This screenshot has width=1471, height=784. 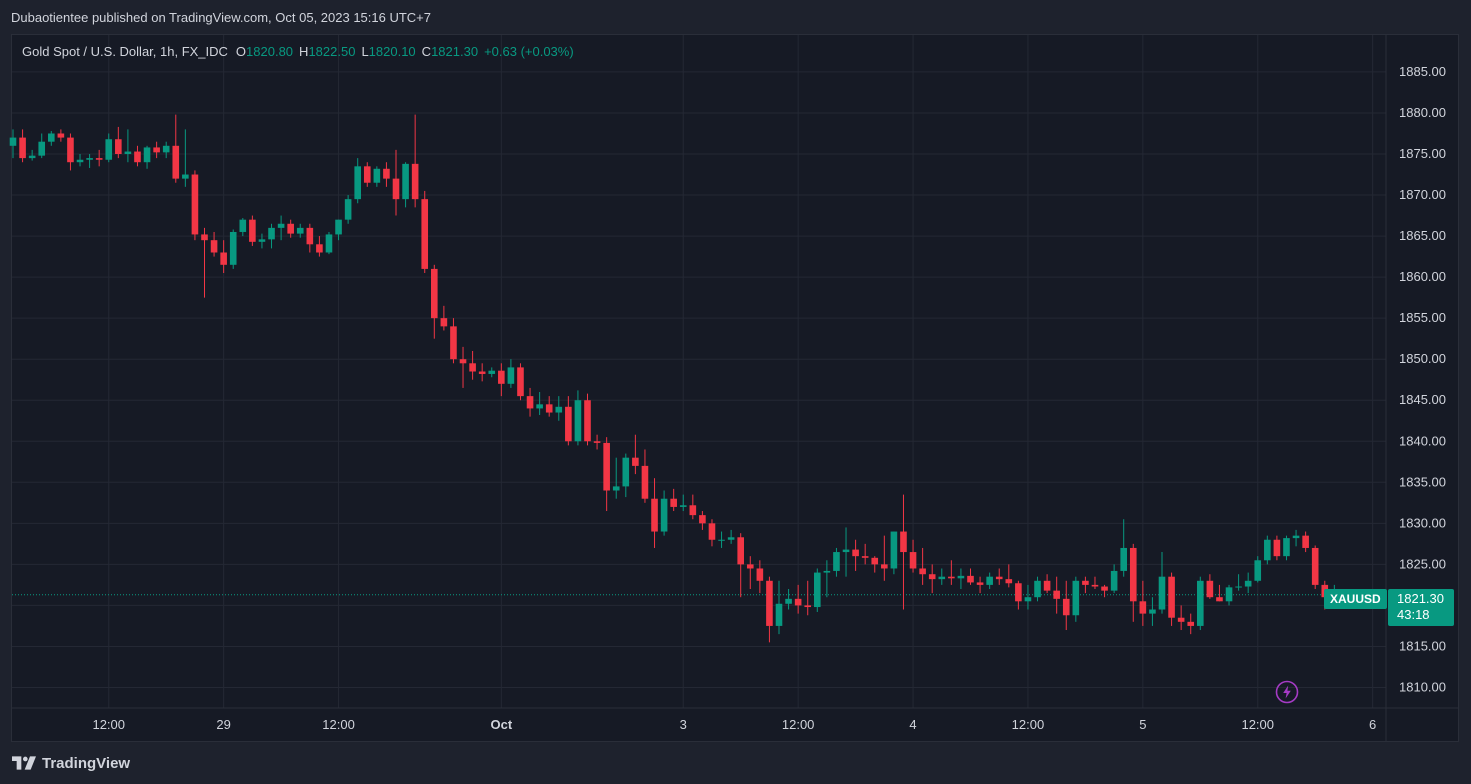 I want to click on x-tick-label: 6, so click(x=1372, y=724).